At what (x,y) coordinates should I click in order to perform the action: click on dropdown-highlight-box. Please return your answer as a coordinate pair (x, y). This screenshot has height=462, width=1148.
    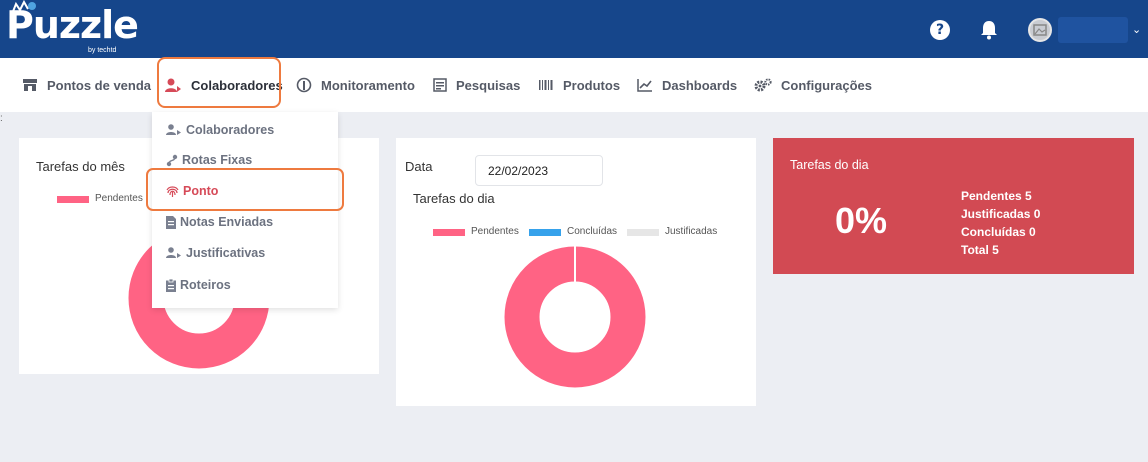
    Looking at the image, I should click on (245, 189).